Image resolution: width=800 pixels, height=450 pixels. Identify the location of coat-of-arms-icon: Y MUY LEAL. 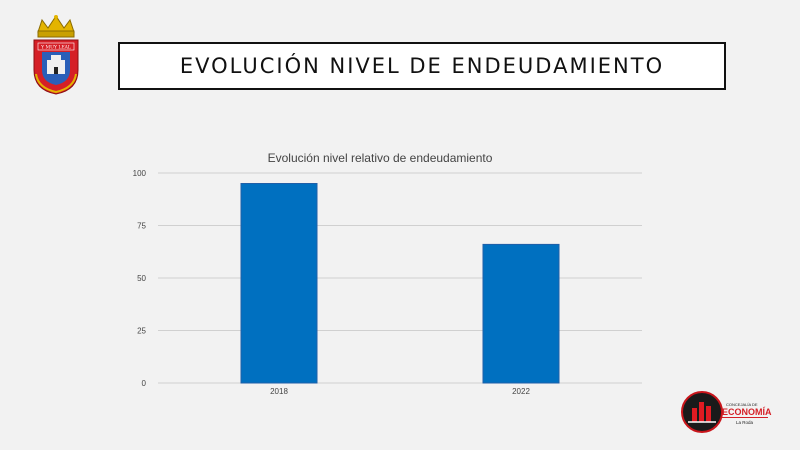
(56, 55).